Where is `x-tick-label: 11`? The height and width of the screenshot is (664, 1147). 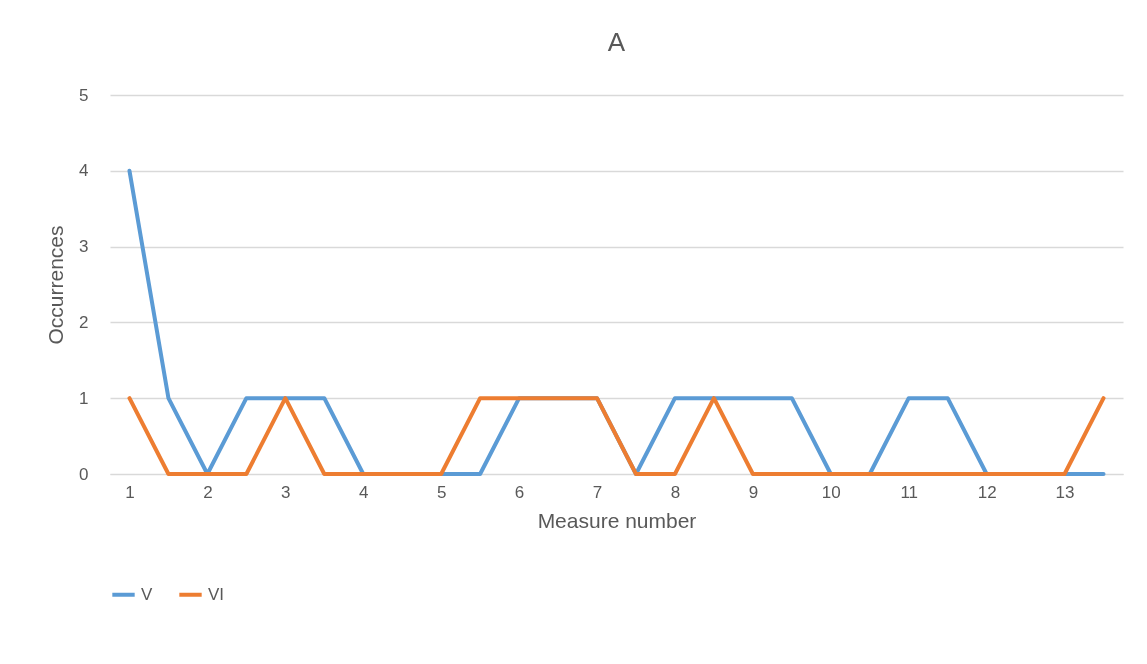 x-tick-label: 11 is located at coordinates (909, 492).